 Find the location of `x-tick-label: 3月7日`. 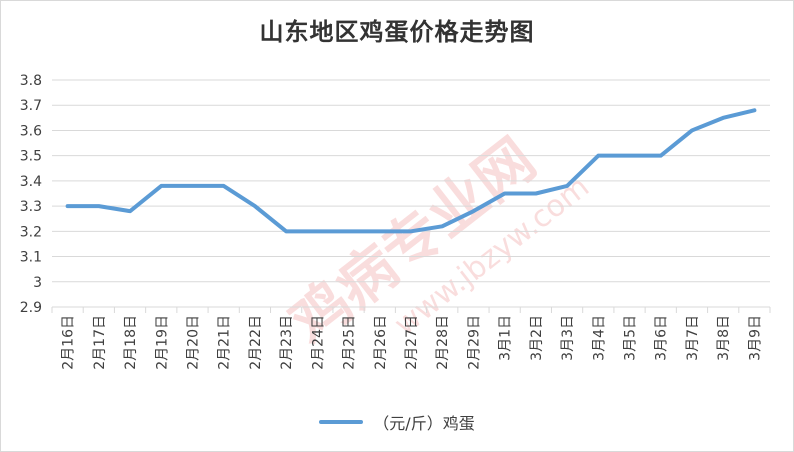

x-tick-label: 3月7日 is located at coordinates (693, 338).